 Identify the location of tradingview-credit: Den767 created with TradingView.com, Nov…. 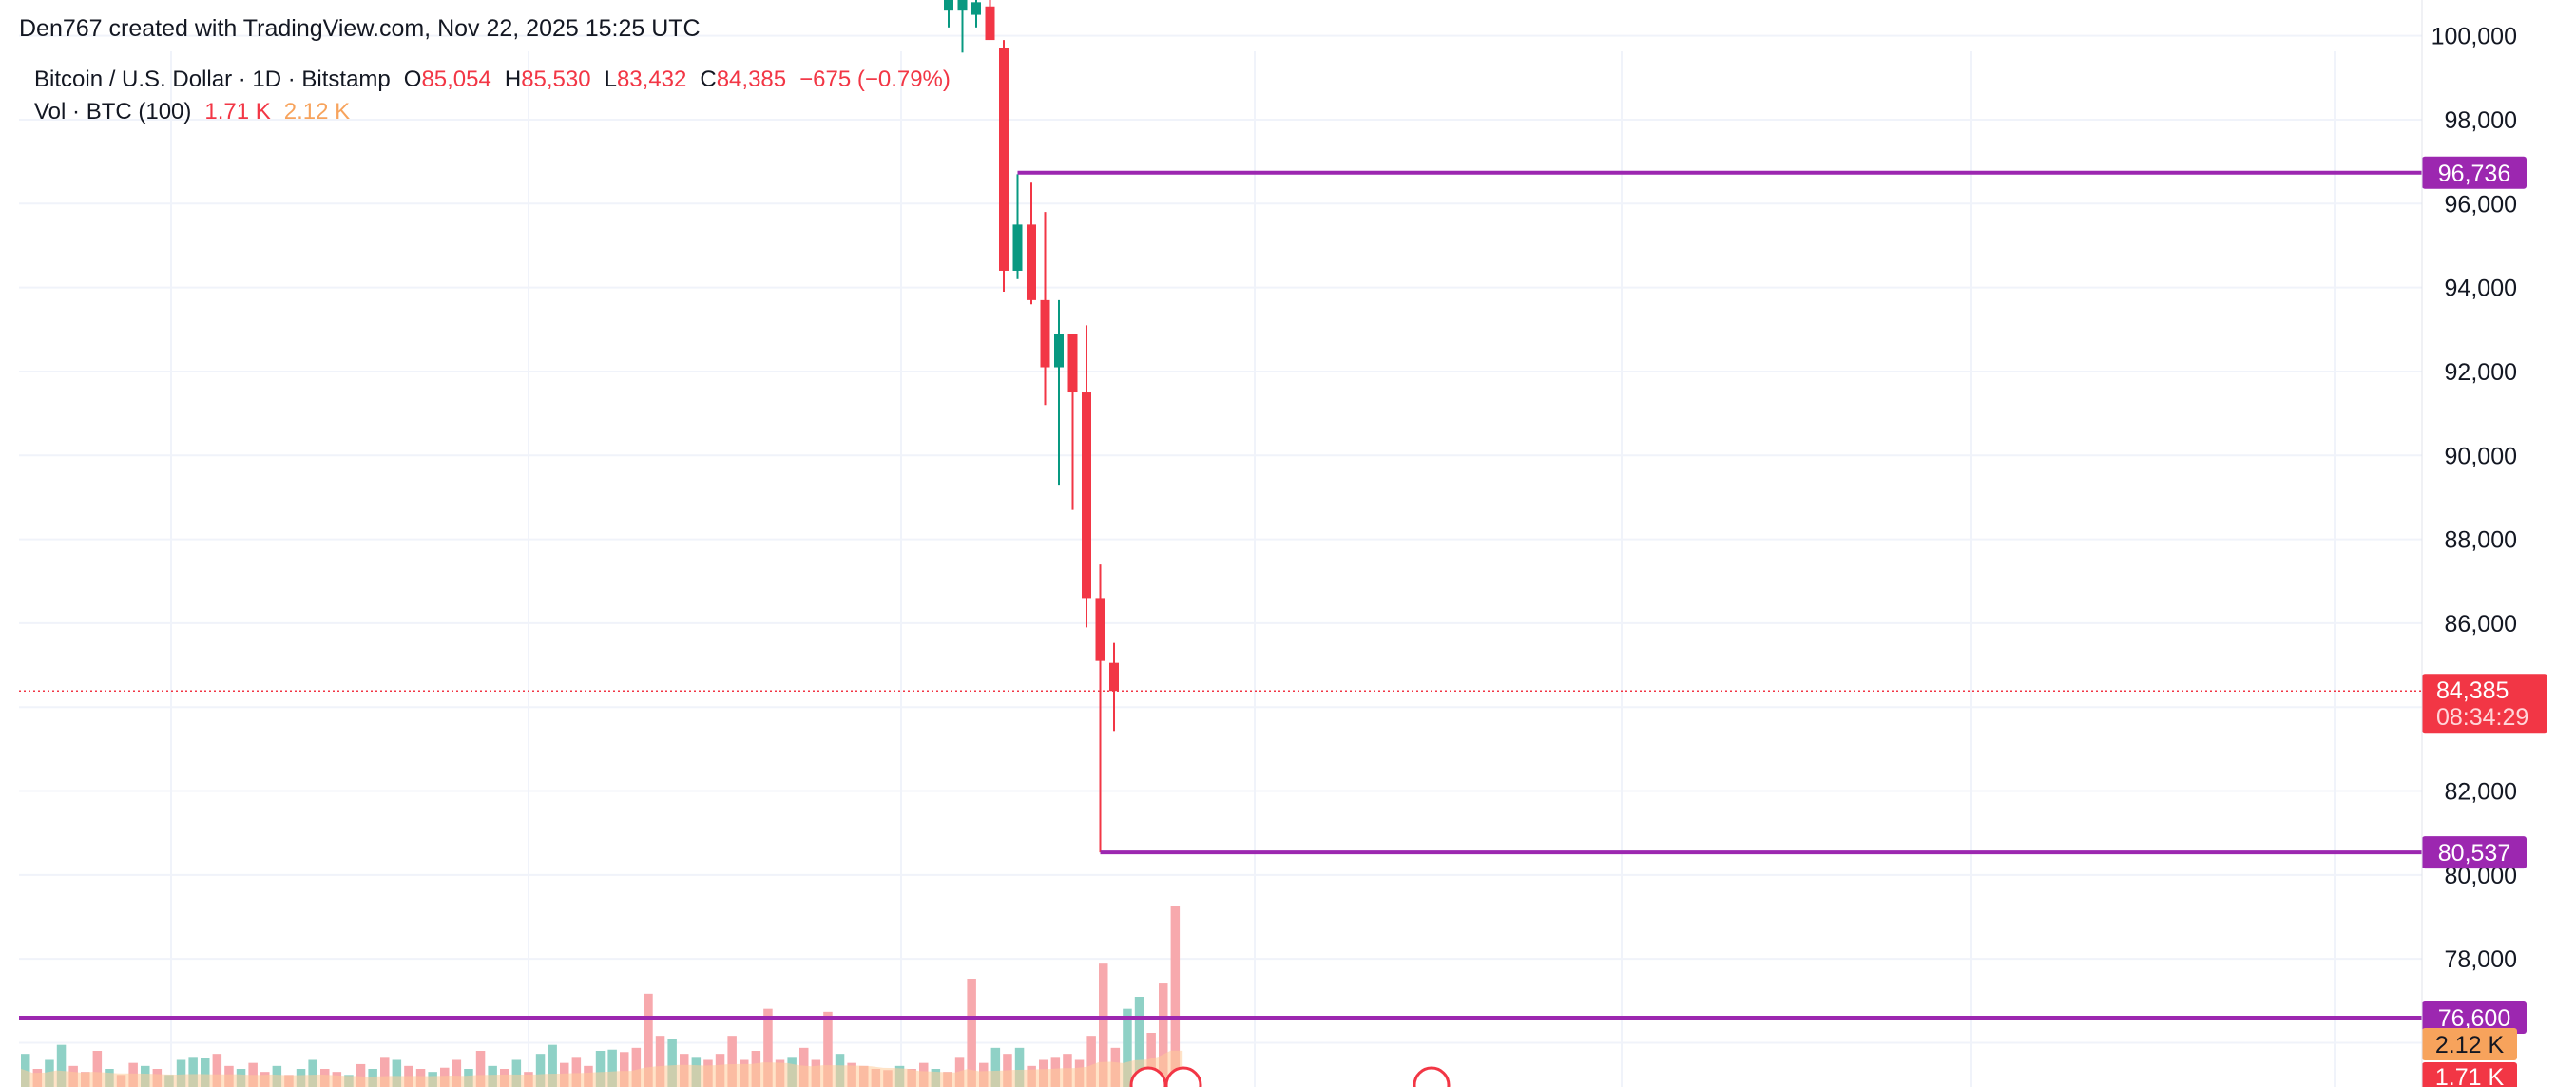
(360, 28).